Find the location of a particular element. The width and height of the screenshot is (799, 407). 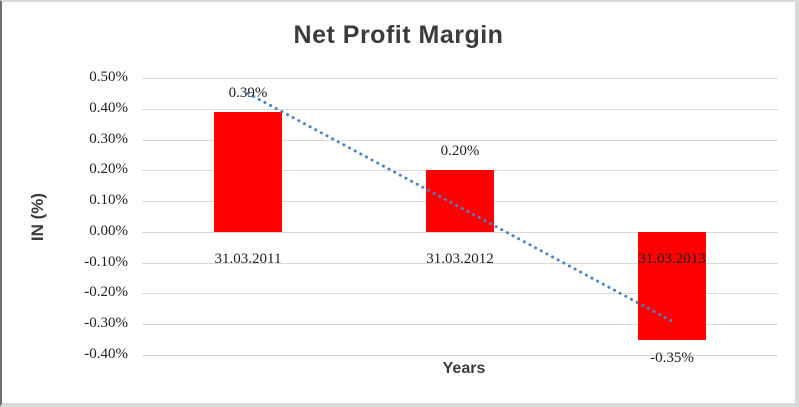

y-tick-label: -0.20% is located at coordinates (106, 292).